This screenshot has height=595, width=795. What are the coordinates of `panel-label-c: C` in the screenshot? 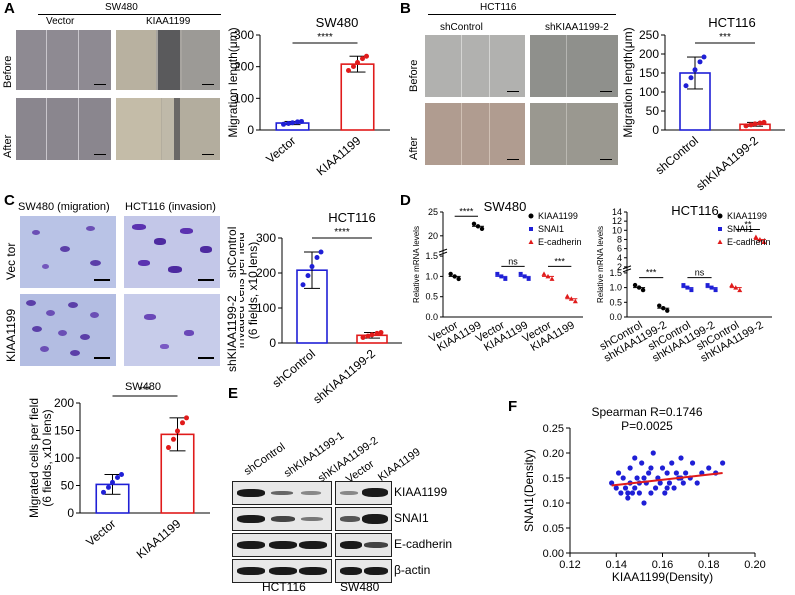 It's located at (9, 200).